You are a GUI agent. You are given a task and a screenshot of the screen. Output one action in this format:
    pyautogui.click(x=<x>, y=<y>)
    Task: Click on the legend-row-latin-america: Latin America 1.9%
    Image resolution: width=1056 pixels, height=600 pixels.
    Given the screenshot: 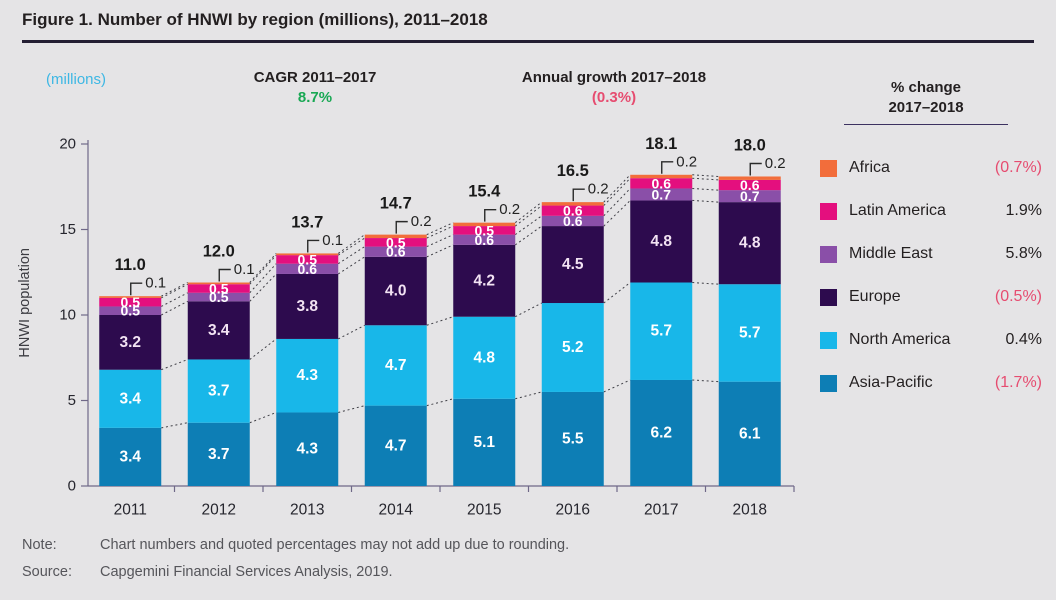 What is the action you would take?
    pyautogui.click(x=931, y=211)
    